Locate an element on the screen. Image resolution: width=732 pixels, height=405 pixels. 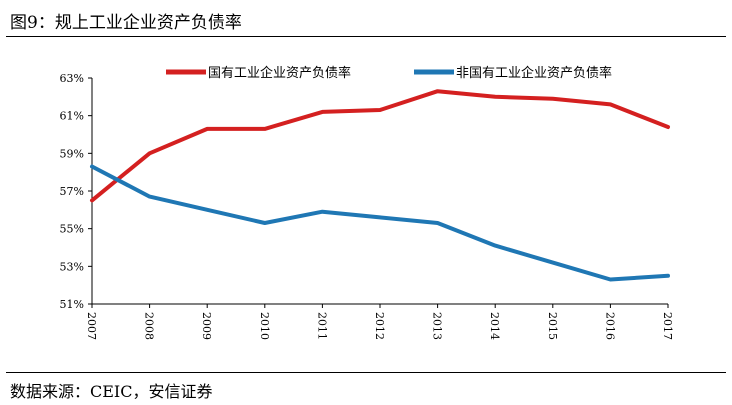
y-tick-label: 63% is located at coordinates (72, 78).